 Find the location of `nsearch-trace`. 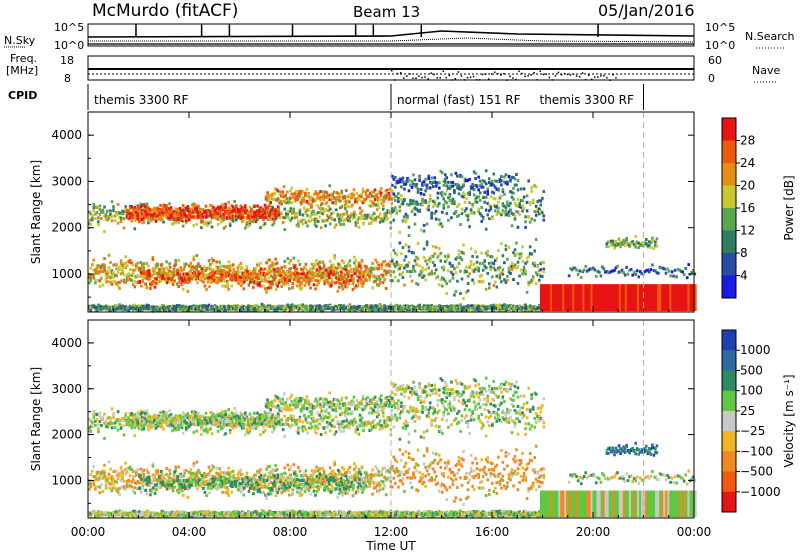

nsearch-trace is located at coordinates (391, 40).